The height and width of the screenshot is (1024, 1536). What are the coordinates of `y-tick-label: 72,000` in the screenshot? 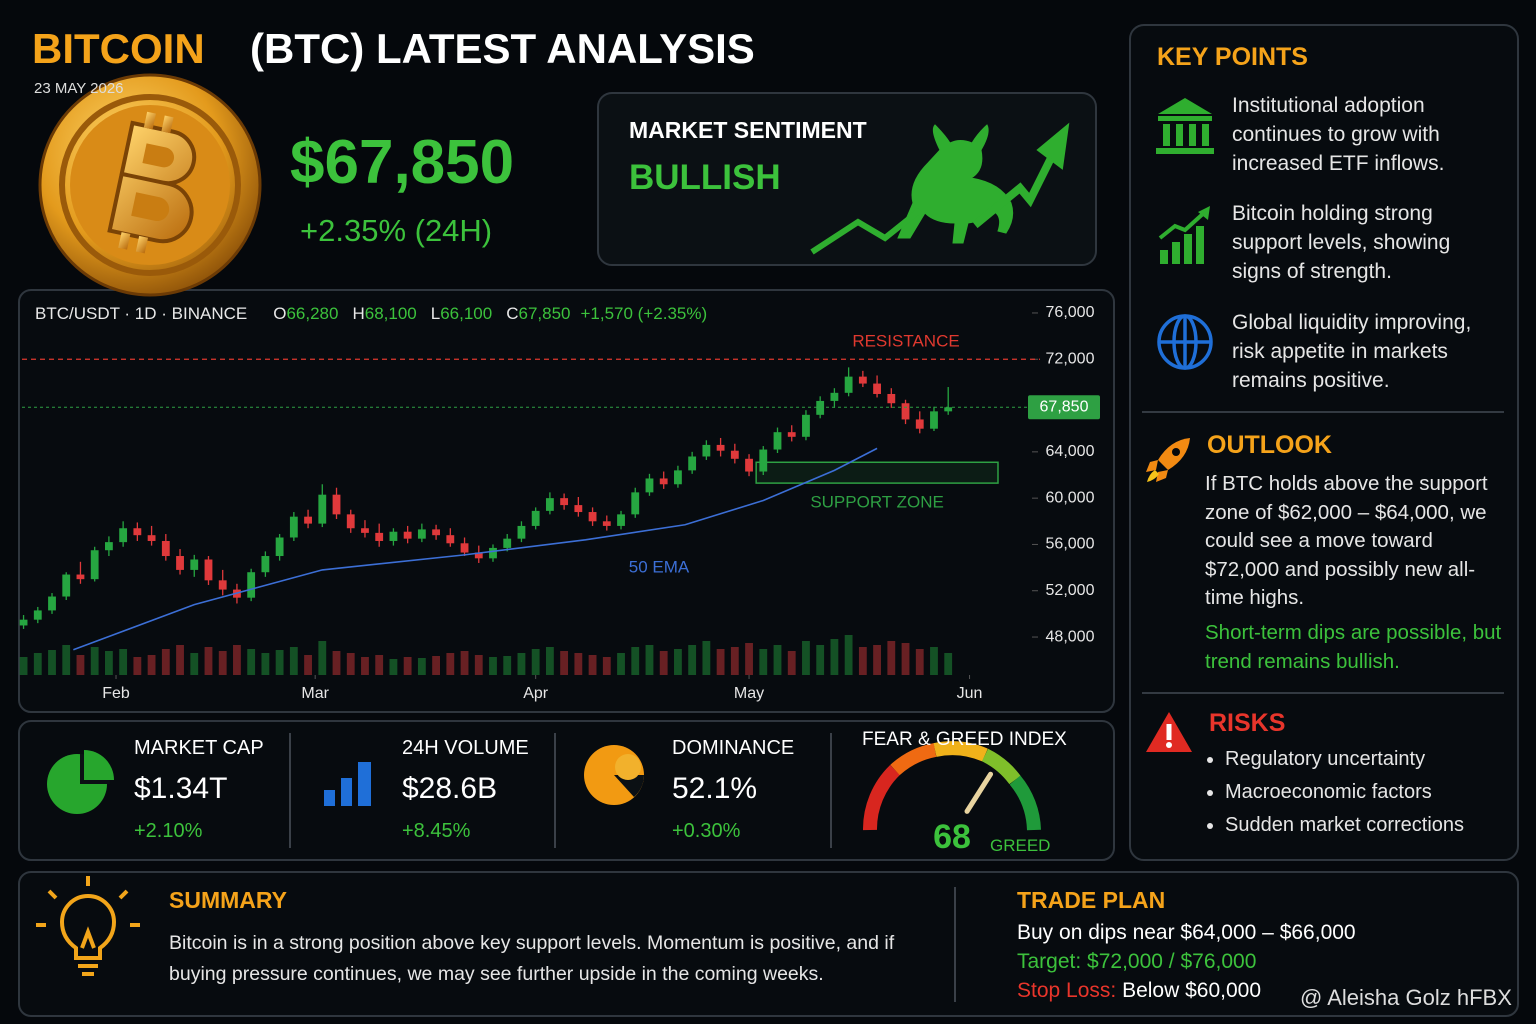 It's located at (1070, 358).